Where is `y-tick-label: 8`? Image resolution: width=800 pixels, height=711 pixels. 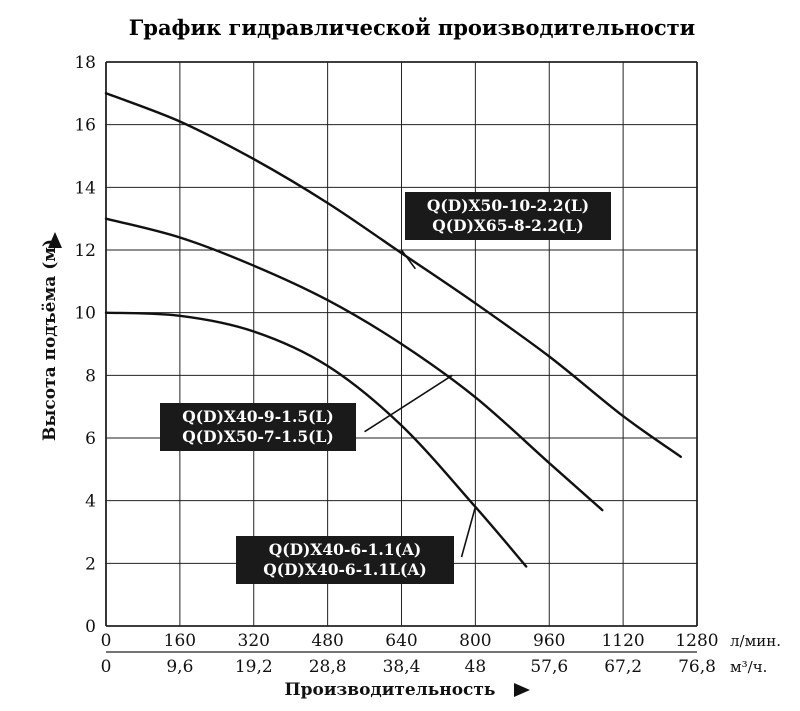
y-tick-label: 8 is located at coordinates (90, 376).